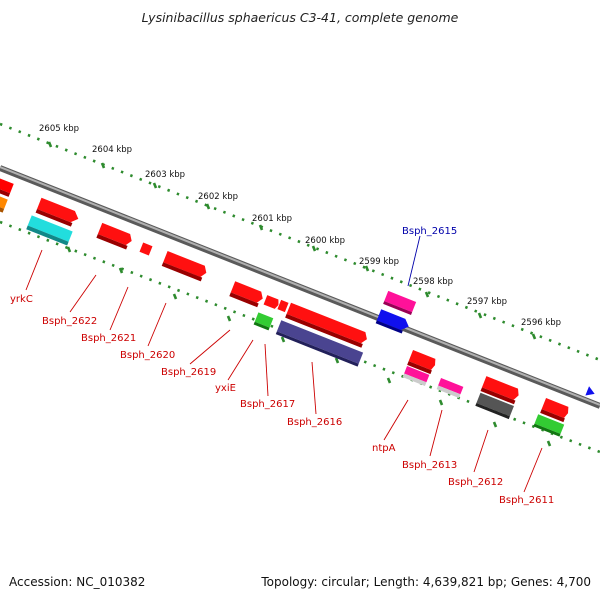 This screenshot has height=600, width=600. I want to click on gene-label-bsph-2619: Bsph_2619, so click(188, 372).